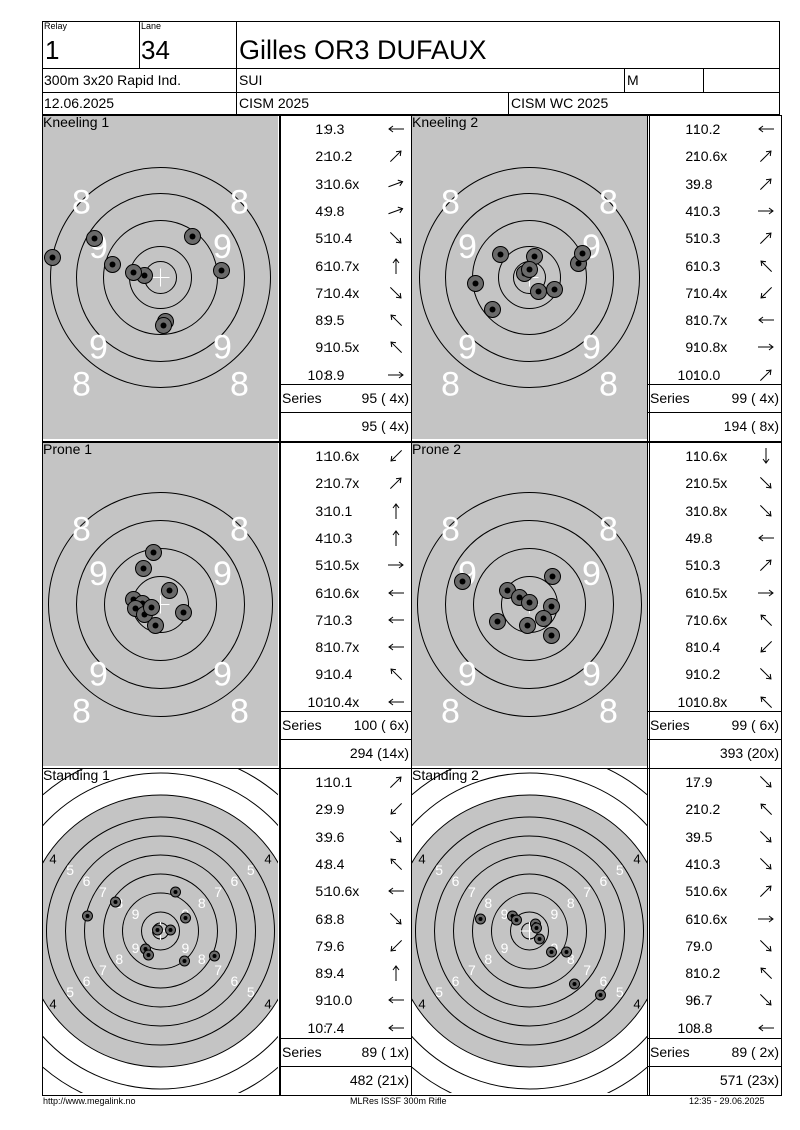 The image size is (800, 1130). I want to click on match: CISM WC 2025, so click(560, 103).